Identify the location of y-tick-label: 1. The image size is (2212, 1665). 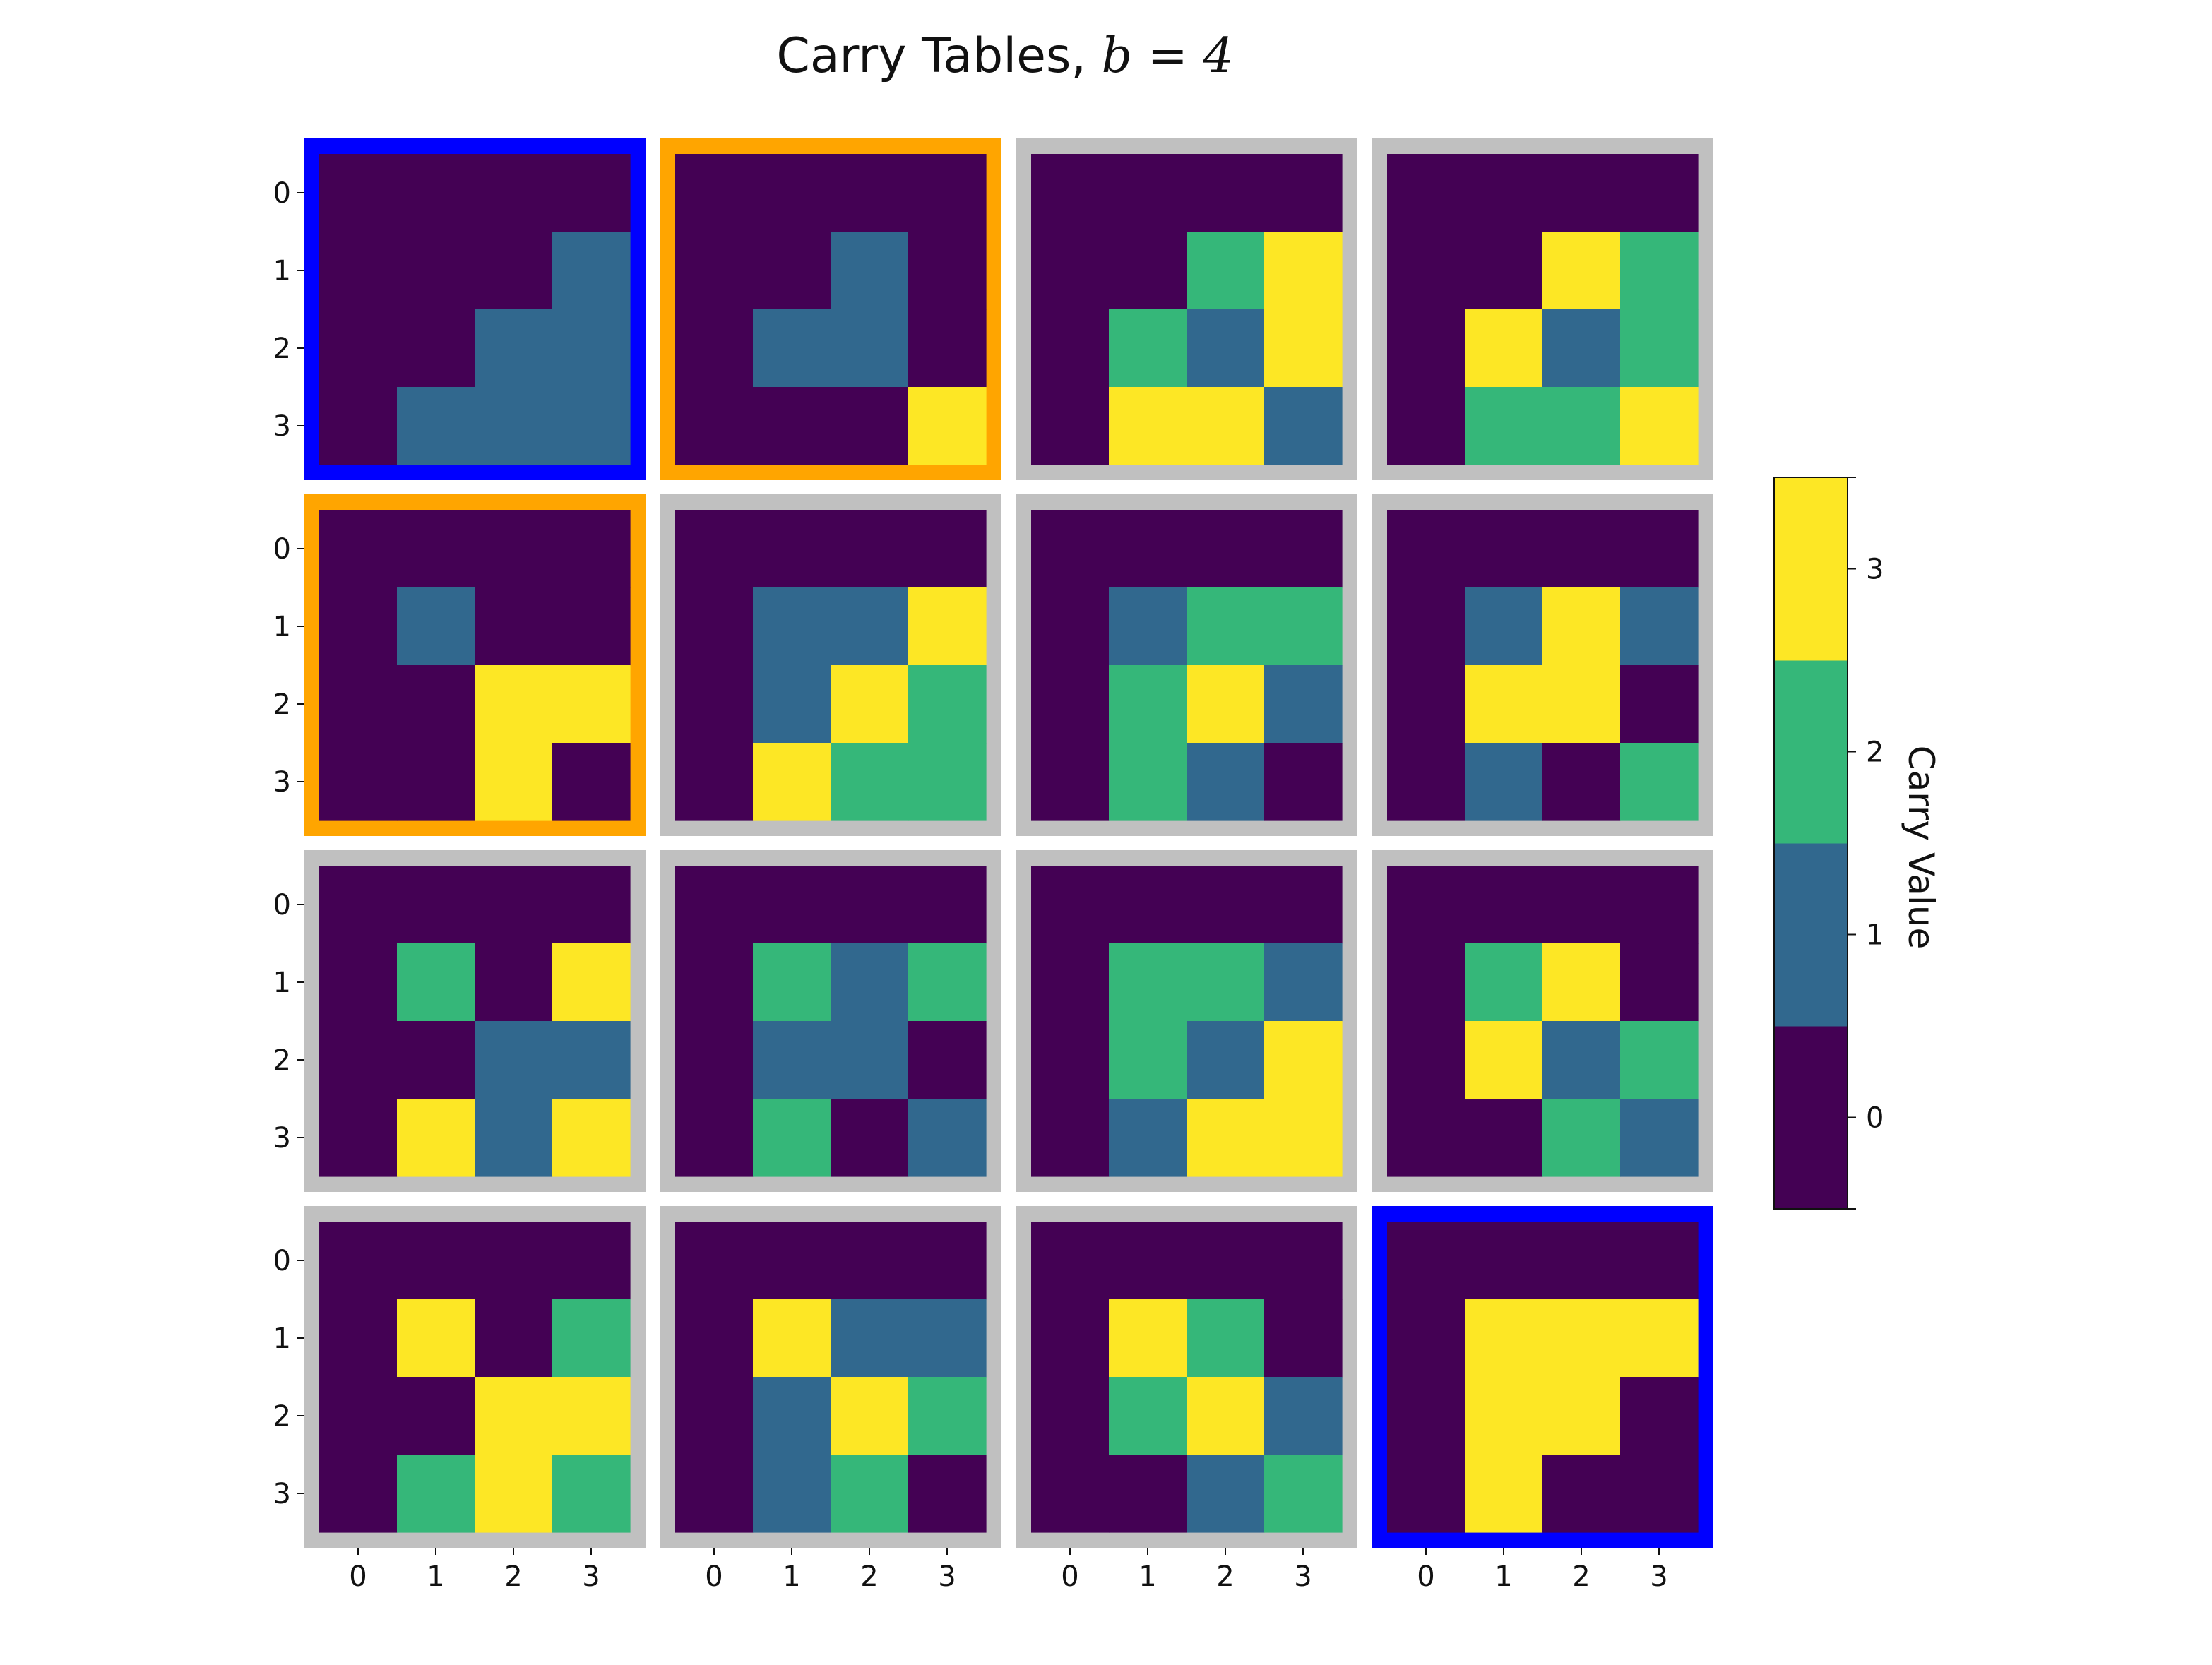
(282, 983).